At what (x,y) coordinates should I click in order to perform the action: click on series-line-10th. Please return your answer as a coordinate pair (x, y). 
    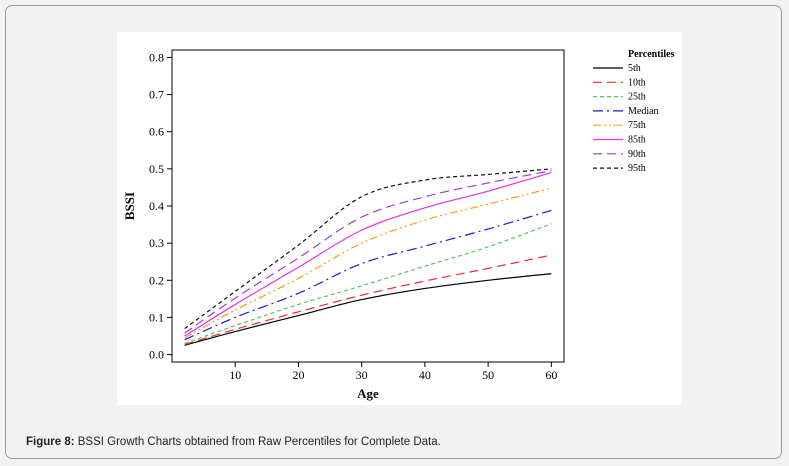
    Looking at the image, I should click on (368, 300).